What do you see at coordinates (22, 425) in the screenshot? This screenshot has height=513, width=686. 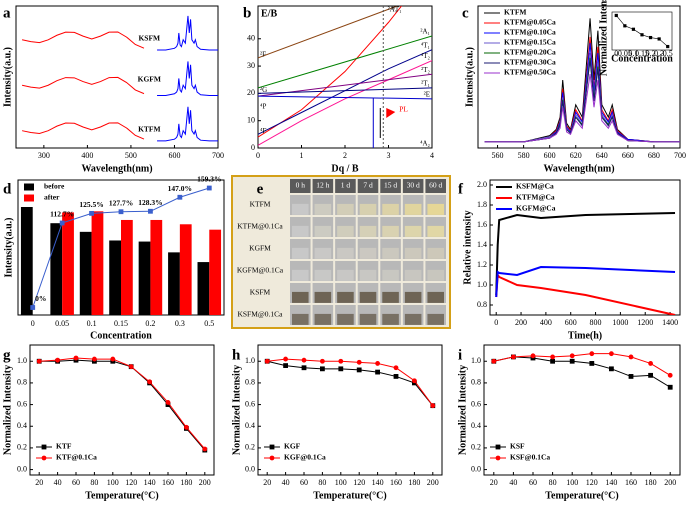 I see `y-tick-label: 0.4` at bounding box center [22, 425].